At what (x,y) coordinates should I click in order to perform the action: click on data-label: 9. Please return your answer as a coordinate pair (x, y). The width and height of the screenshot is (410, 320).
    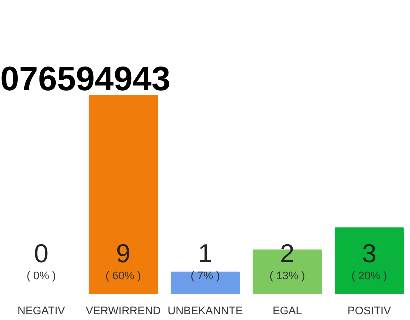
    Looking at the image, I should click on (123, 253).